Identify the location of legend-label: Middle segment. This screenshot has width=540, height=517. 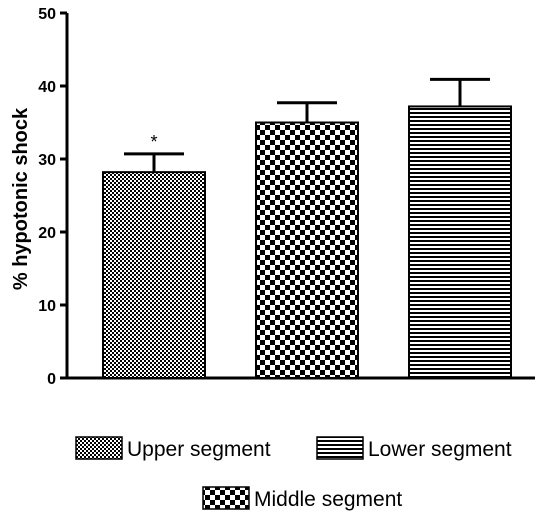
(328, 499).